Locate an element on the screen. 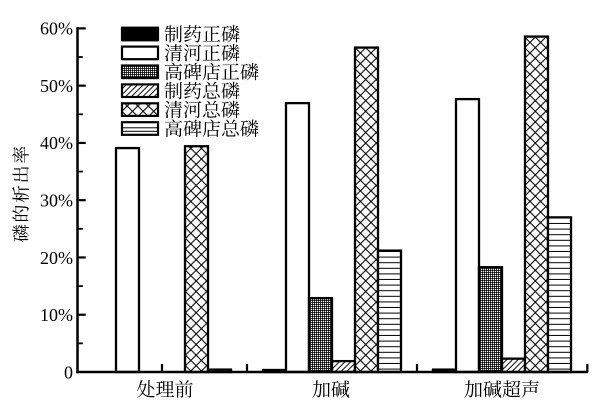  svg-text: 60% is located at coordinates (56, 29).